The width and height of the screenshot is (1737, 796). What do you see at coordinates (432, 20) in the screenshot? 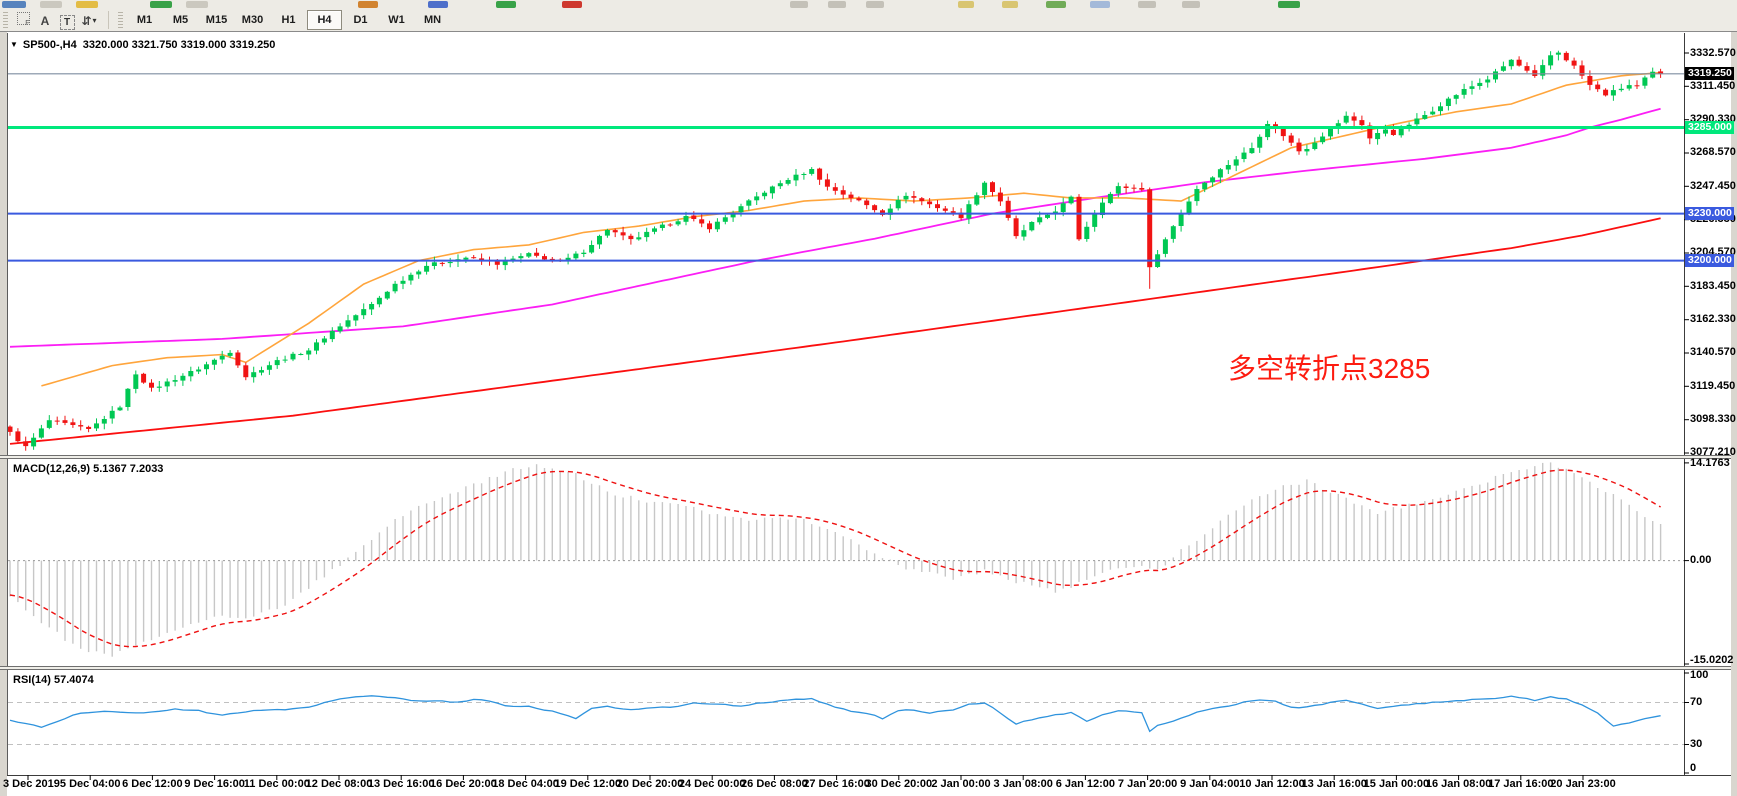
I see `timeframe-button-mn: MN` at bounding box center [432, 20].